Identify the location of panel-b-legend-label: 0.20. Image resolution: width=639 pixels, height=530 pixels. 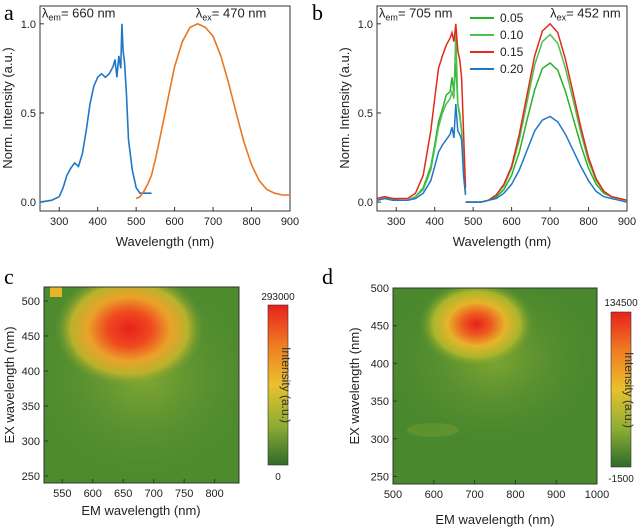
(512, 69).